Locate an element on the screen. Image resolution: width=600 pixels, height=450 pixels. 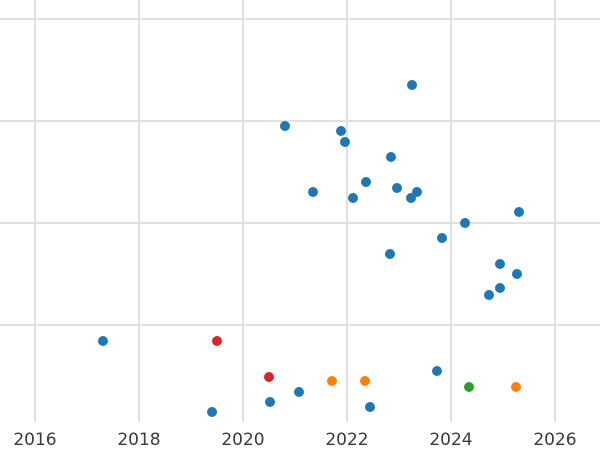
gridline-vertical-2016 is located at coordinates (35, 211).